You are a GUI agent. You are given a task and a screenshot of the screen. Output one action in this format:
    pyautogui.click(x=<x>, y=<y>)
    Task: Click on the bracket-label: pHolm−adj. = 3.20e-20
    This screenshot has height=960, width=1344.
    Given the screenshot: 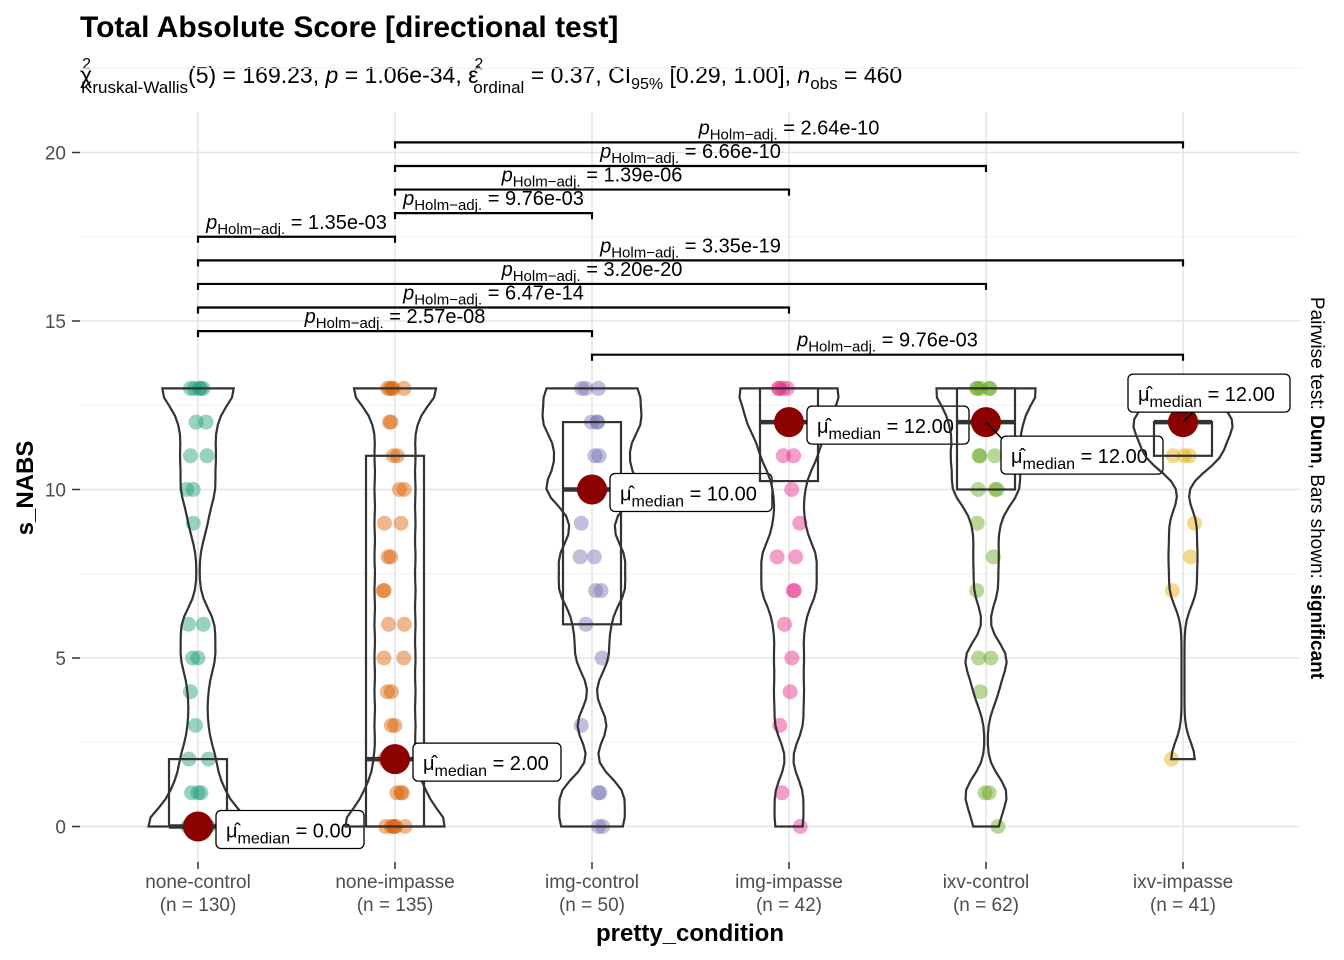 What is the action you would take?
    pyautogui.click(x=592, y=272)
    